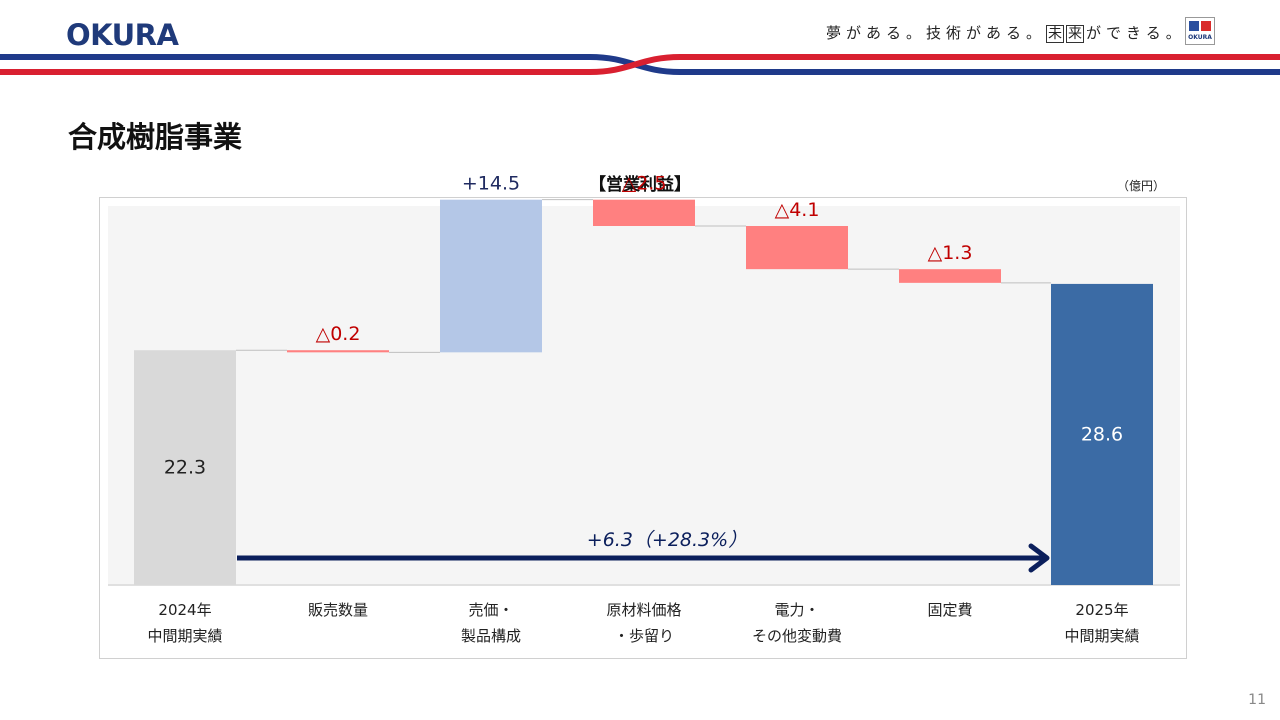 The image size is (1280, 720). What do you see at coordinates (491, 184) in the screenshot?
I see `data-label-3: +14.5` at bounding box center [491, 184].